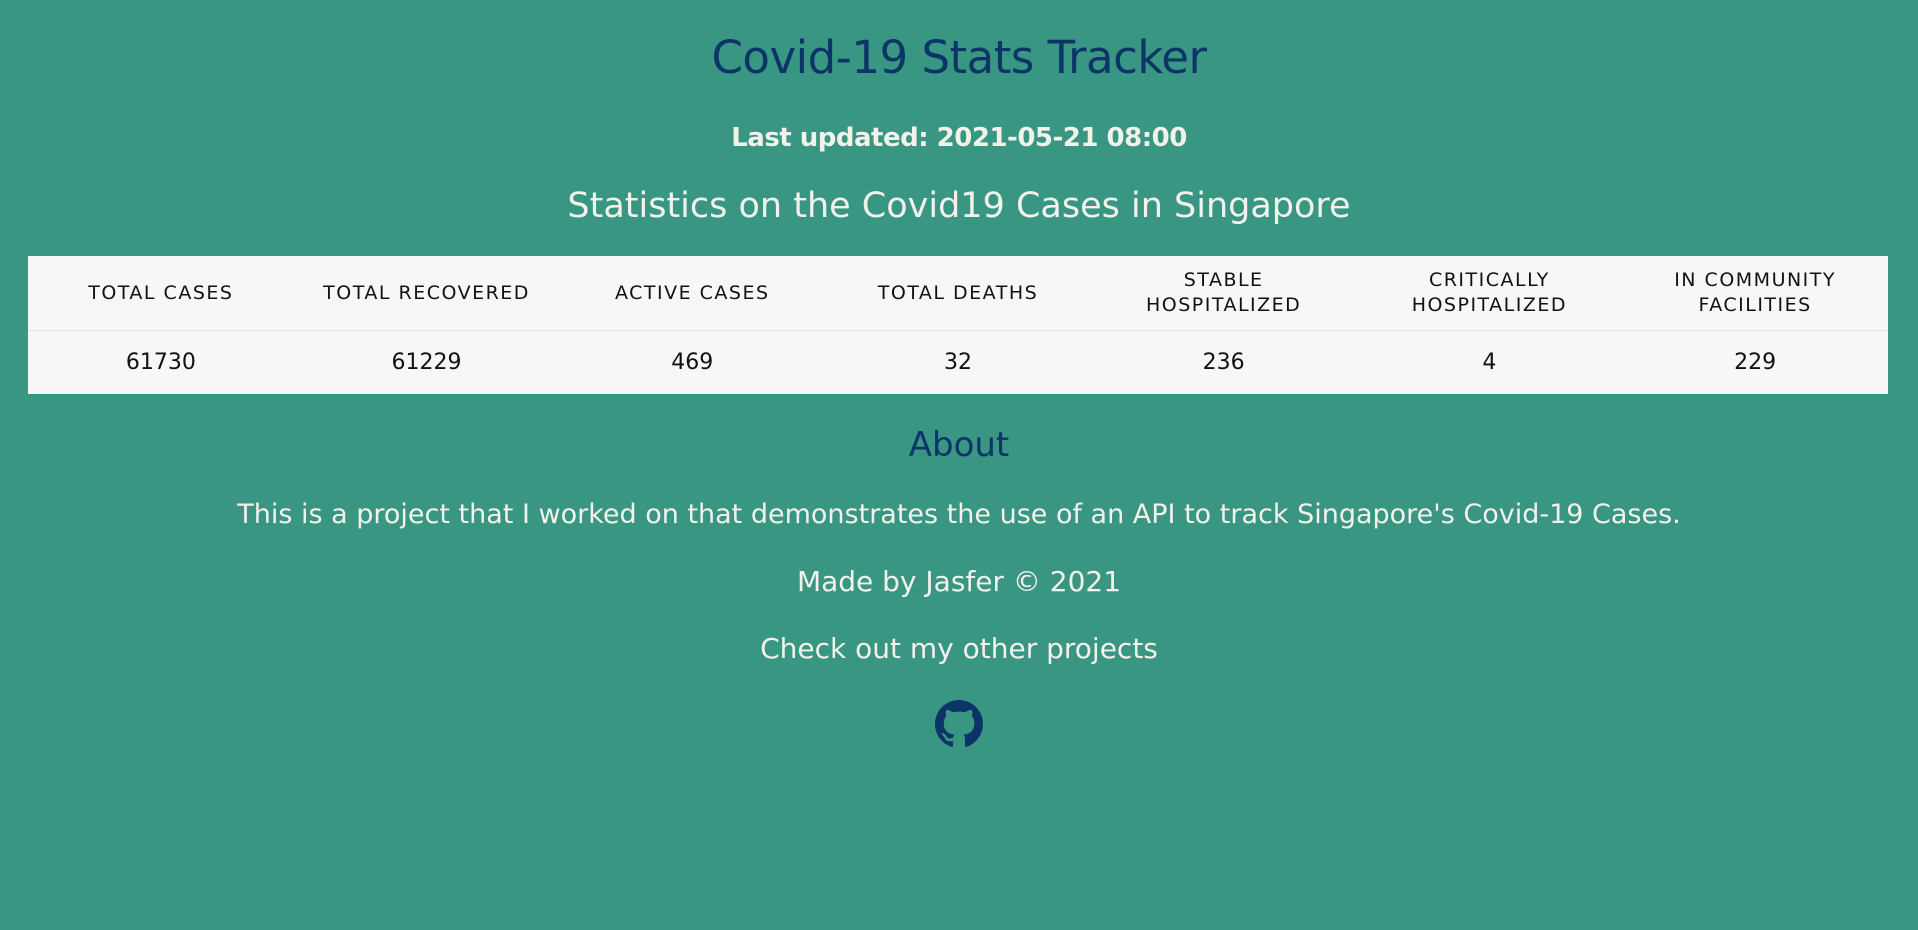  I want to click on about-heading: About, so click(959, 445).